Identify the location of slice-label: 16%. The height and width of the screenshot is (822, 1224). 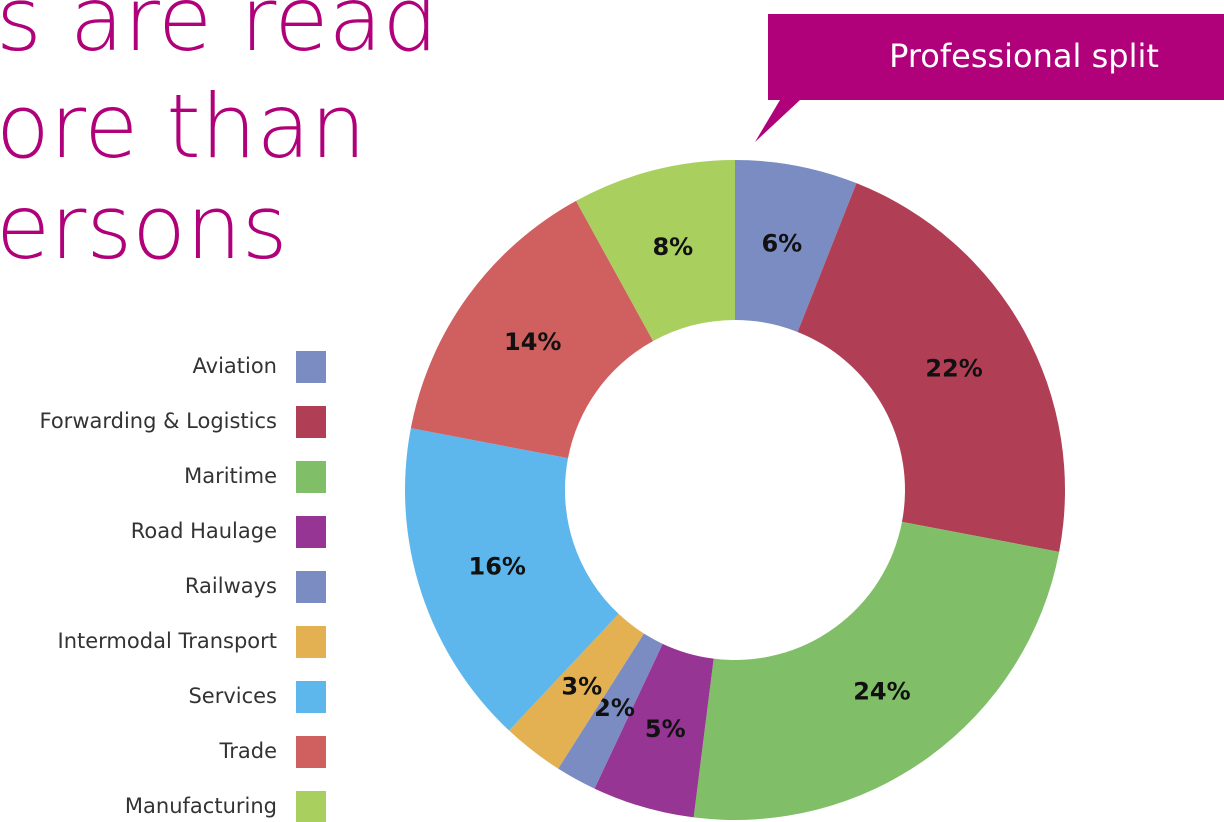
(497, 566).